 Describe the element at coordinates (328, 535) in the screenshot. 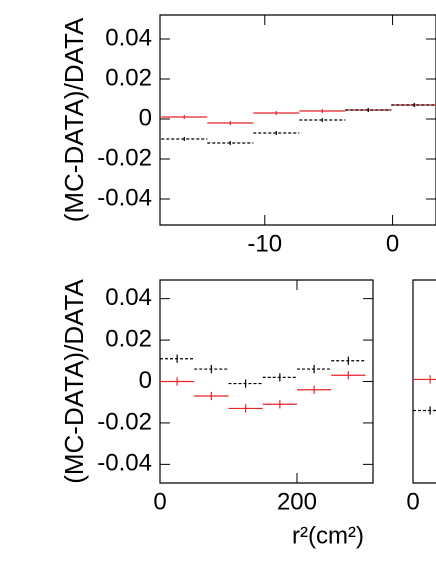

I see `x-axis-label: r²(cm²)` at that location.